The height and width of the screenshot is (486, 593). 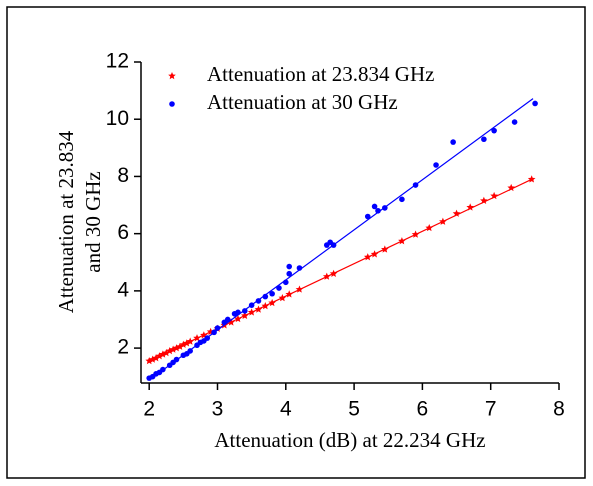 What do you see at coordinates (423, 409) in the screenshot?
I see `x-tick-label: 6` at bounding box center [423, 409].